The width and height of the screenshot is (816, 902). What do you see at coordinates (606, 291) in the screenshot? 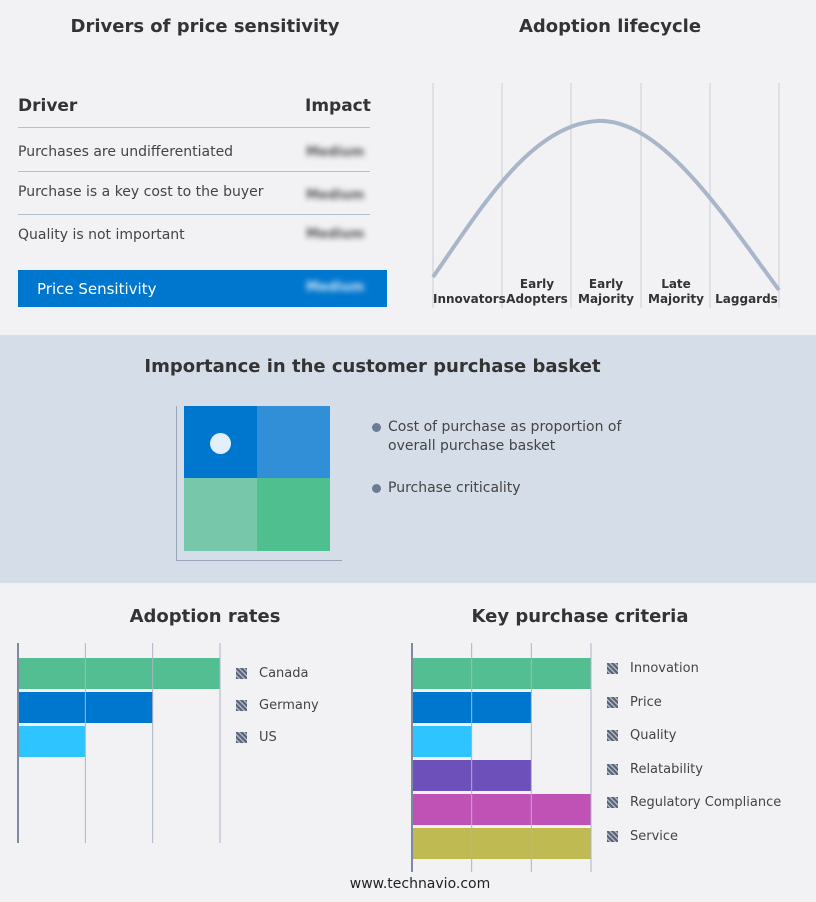
I see `stage-label: Early Majority` at bounding box center [606, 291].